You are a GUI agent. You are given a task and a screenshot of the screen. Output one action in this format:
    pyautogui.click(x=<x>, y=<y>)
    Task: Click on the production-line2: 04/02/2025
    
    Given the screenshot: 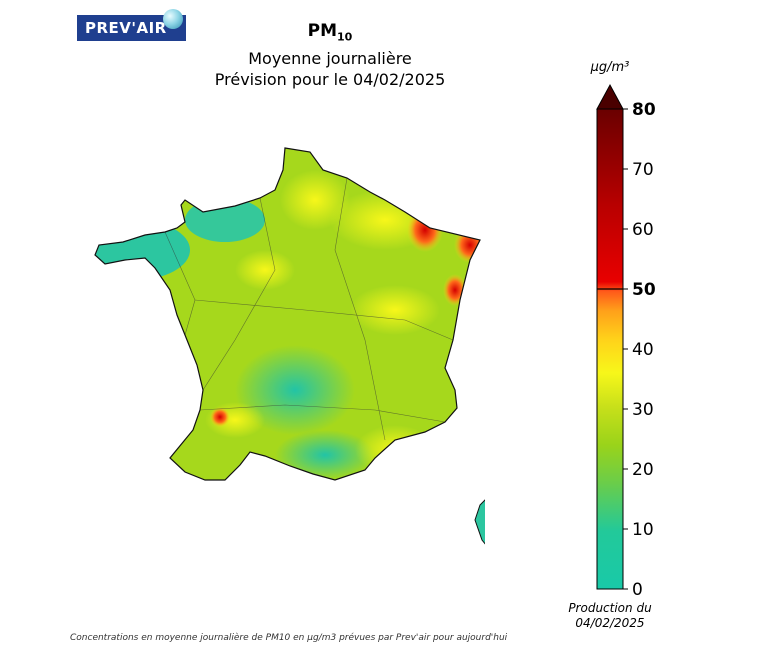 What is the action you would take?
    pyautogui.click(x=610, y=623)
    